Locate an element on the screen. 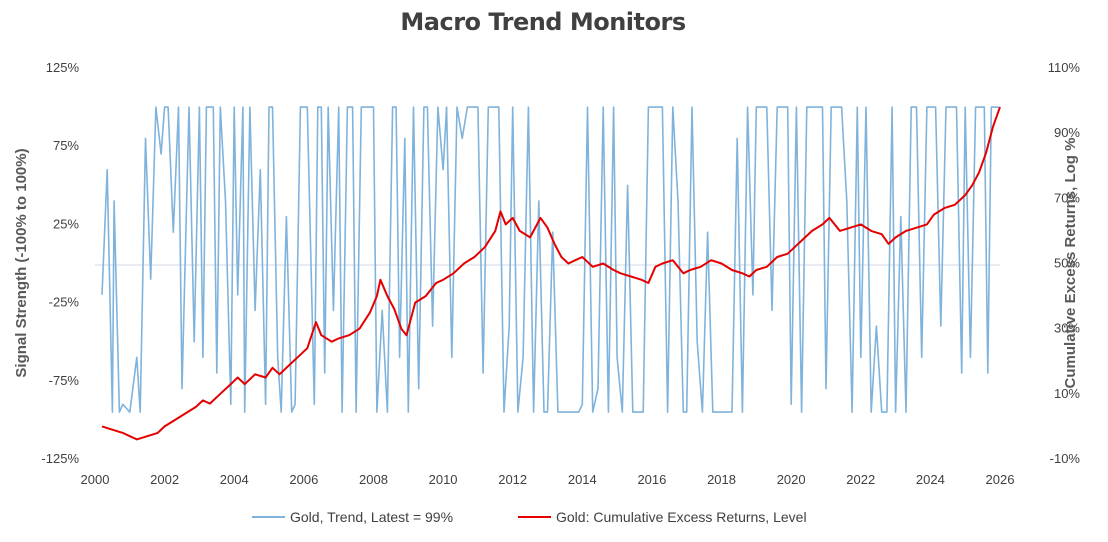 Image resolution: width=1108 pixels, height=542 pixels. x-tick-label: 2014 is located at coordinates (582, 479).